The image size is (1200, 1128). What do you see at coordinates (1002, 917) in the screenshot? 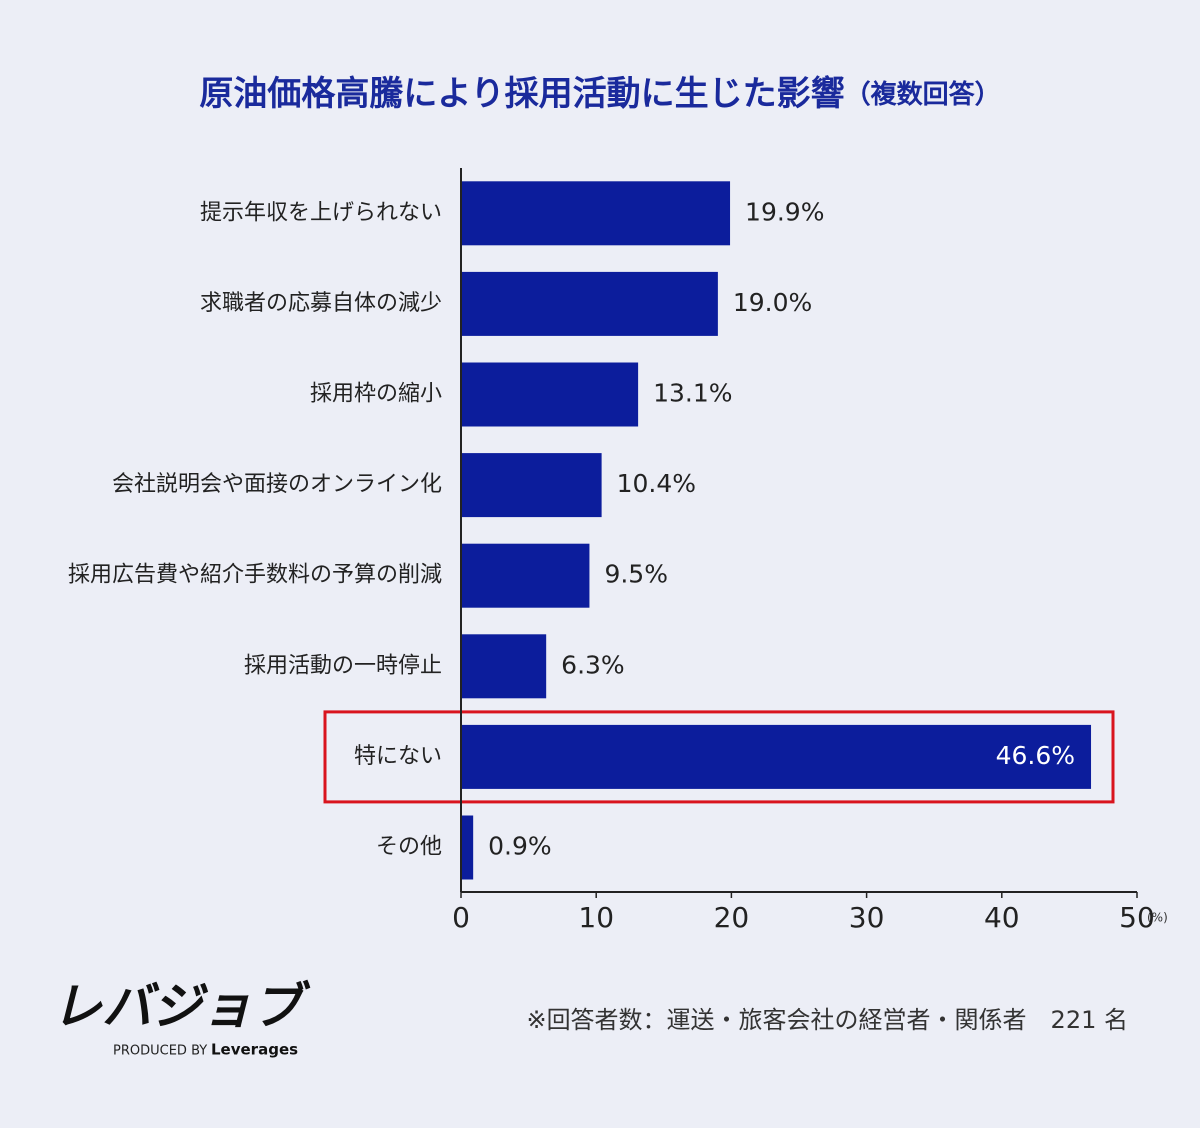
I see `x-tick-label: 40` at bounding box center [1002, 917].